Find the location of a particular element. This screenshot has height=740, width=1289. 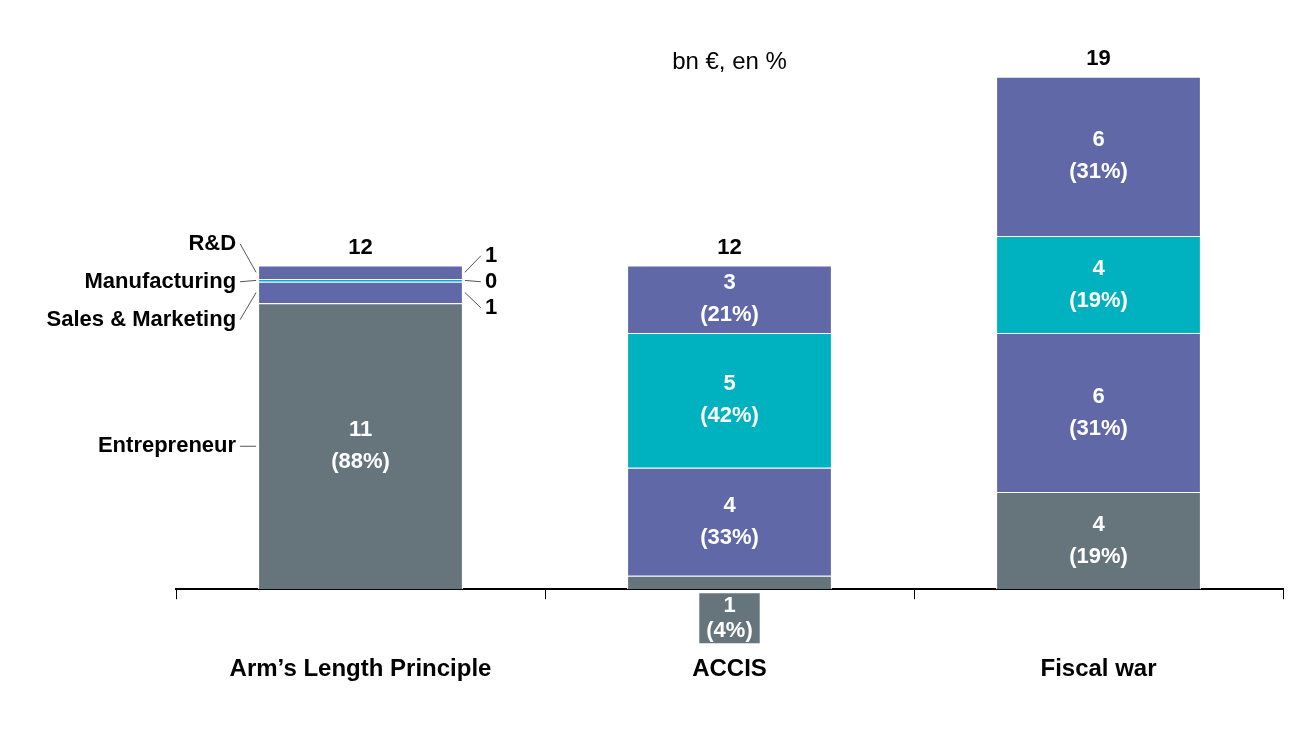

series-label: Sales & Marketing is located at coordinates (141, 318).